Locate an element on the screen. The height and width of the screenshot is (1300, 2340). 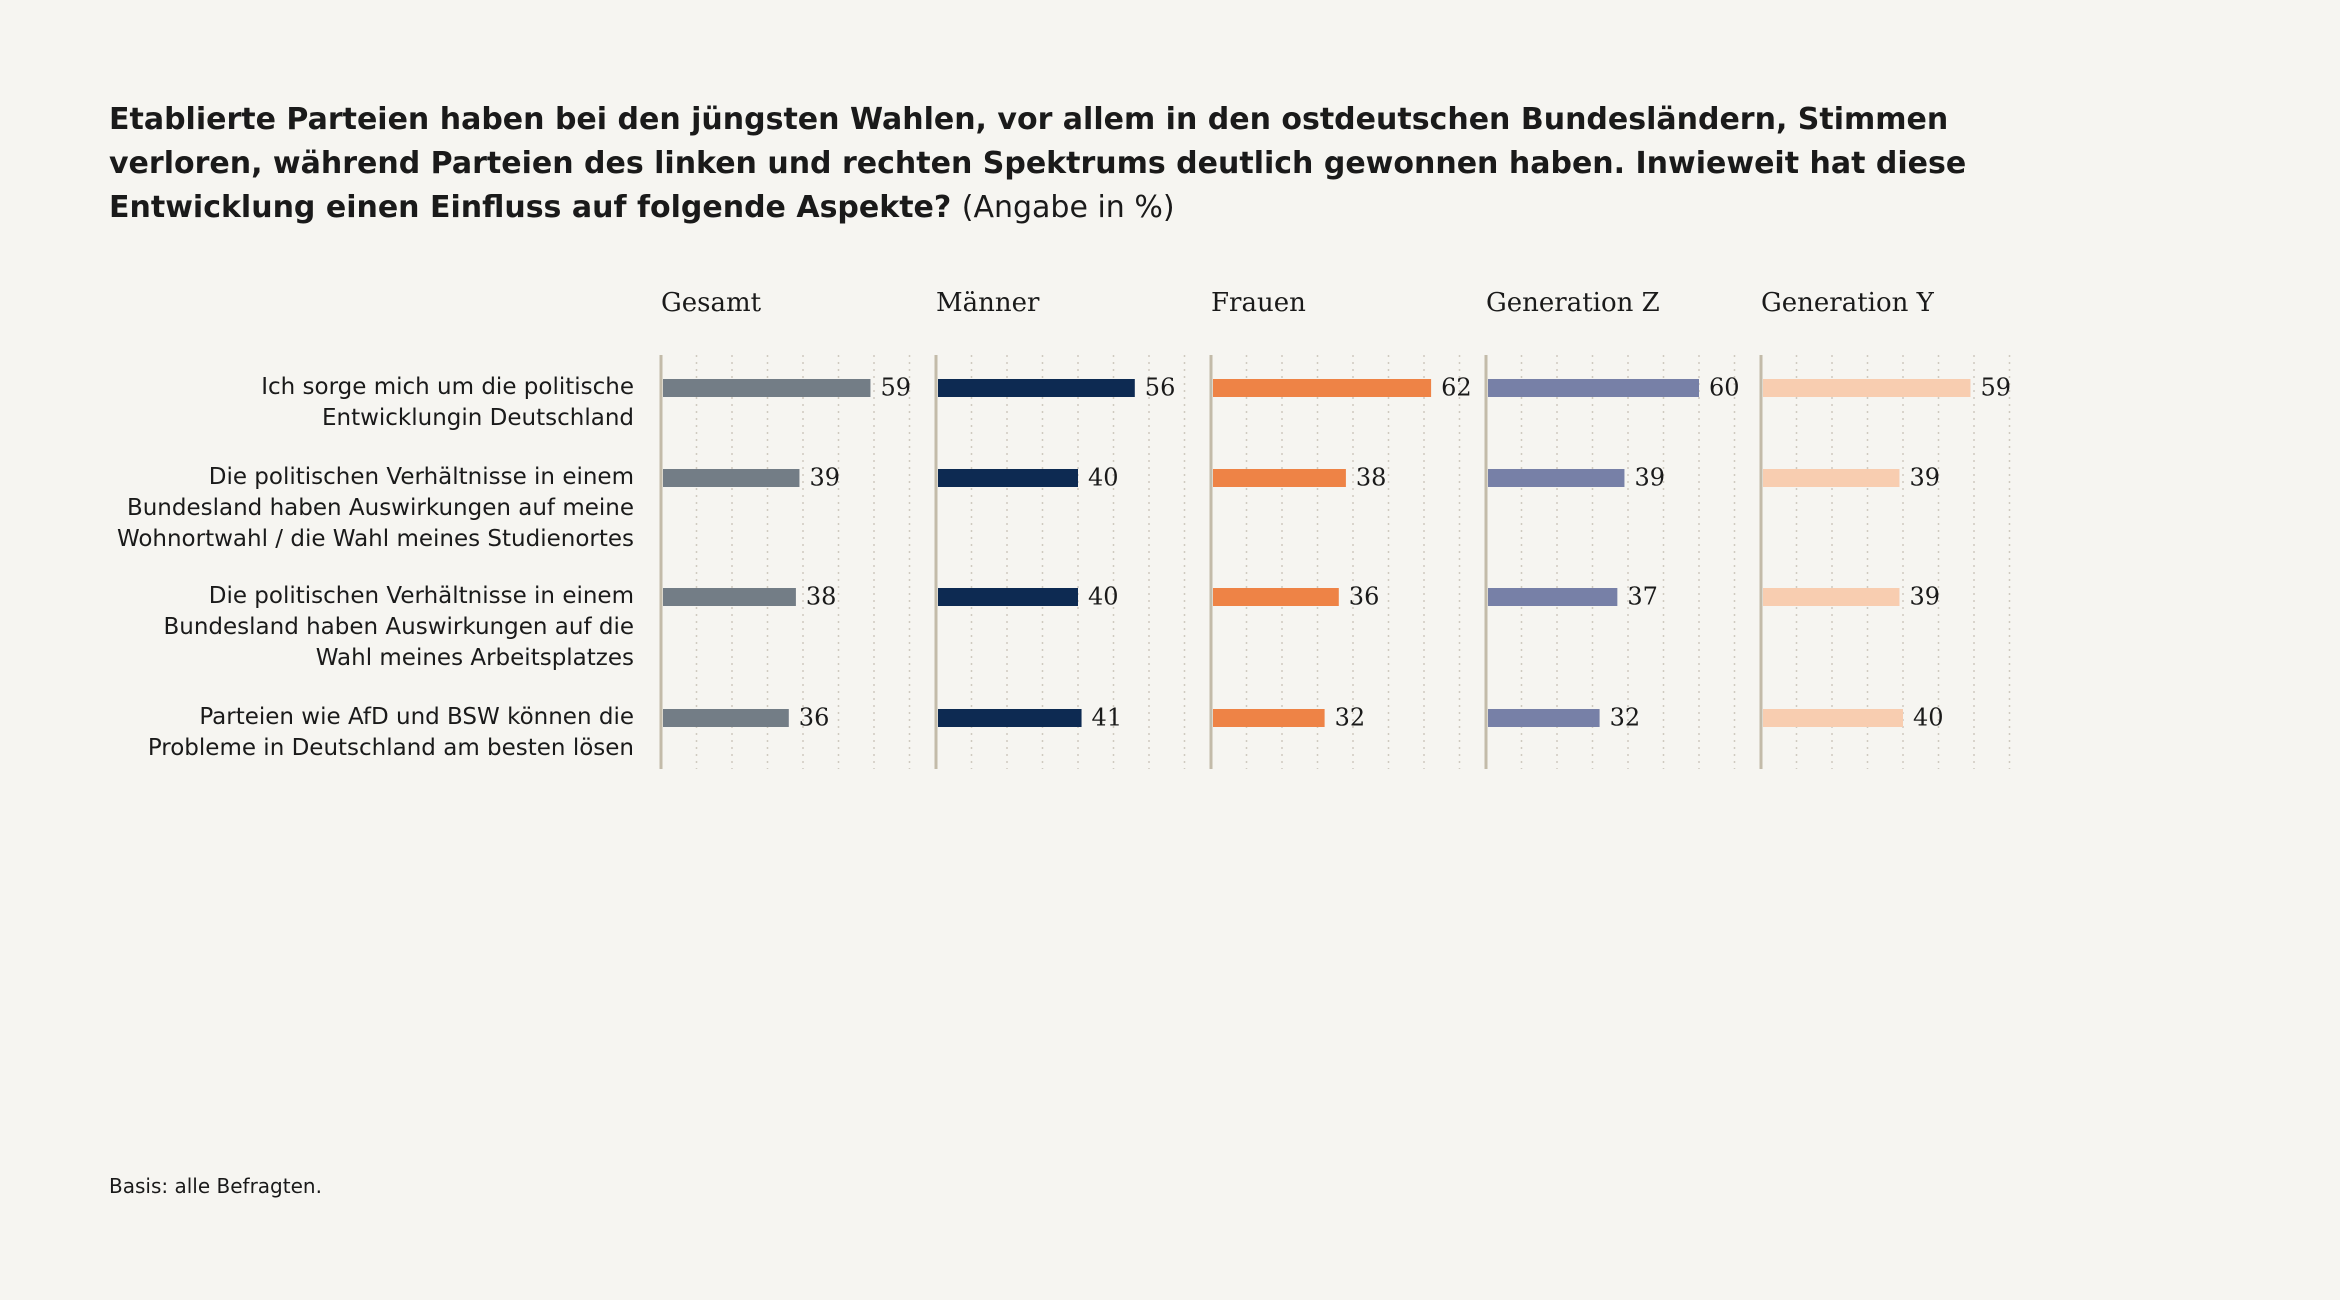
panel-title: Gesamt is located at coordinates (711, 303).